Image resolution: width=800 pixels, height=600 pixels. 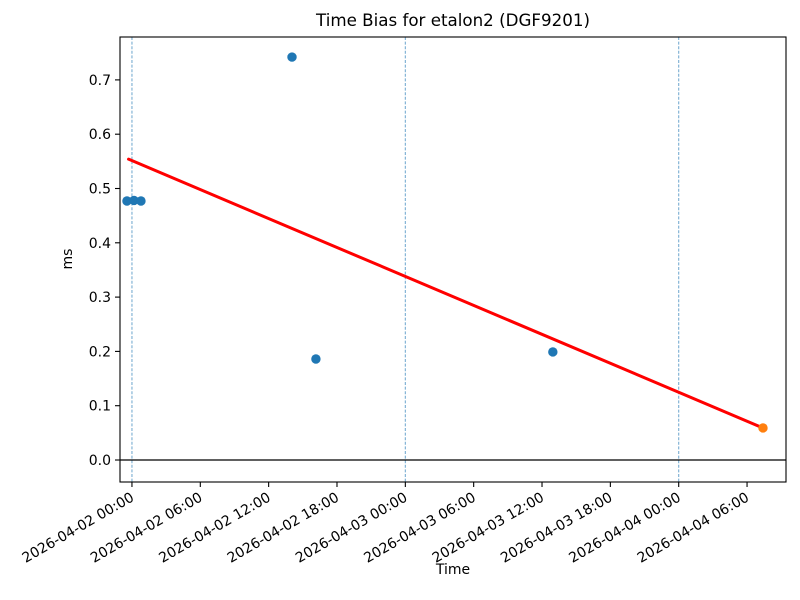 What do you see at coordinates (453, 20) in the screenshot?
I see `chart-title: Time Bias for etalon2 (DGF9201)` at bounding box center [453, 20].